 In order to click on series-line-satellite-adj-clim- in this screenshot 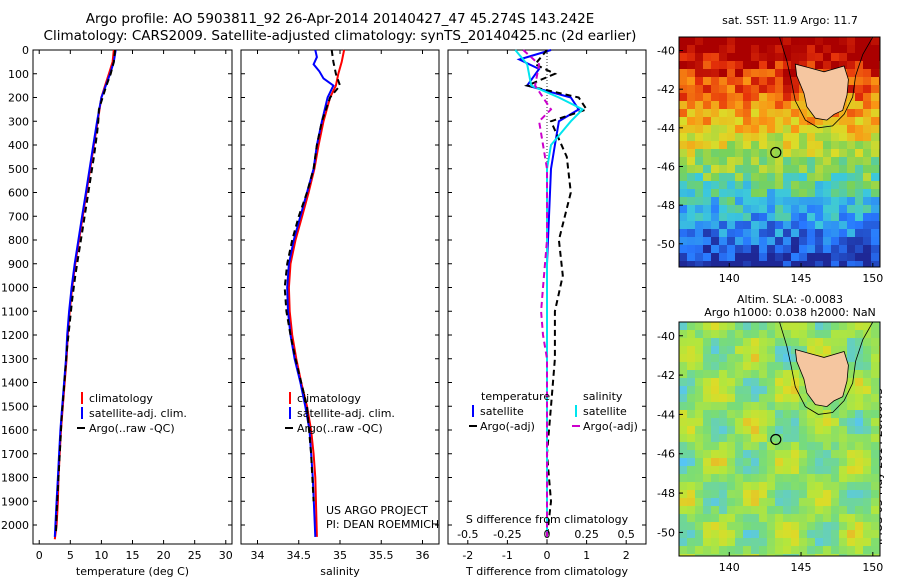, I will do `click(85, 293)`.